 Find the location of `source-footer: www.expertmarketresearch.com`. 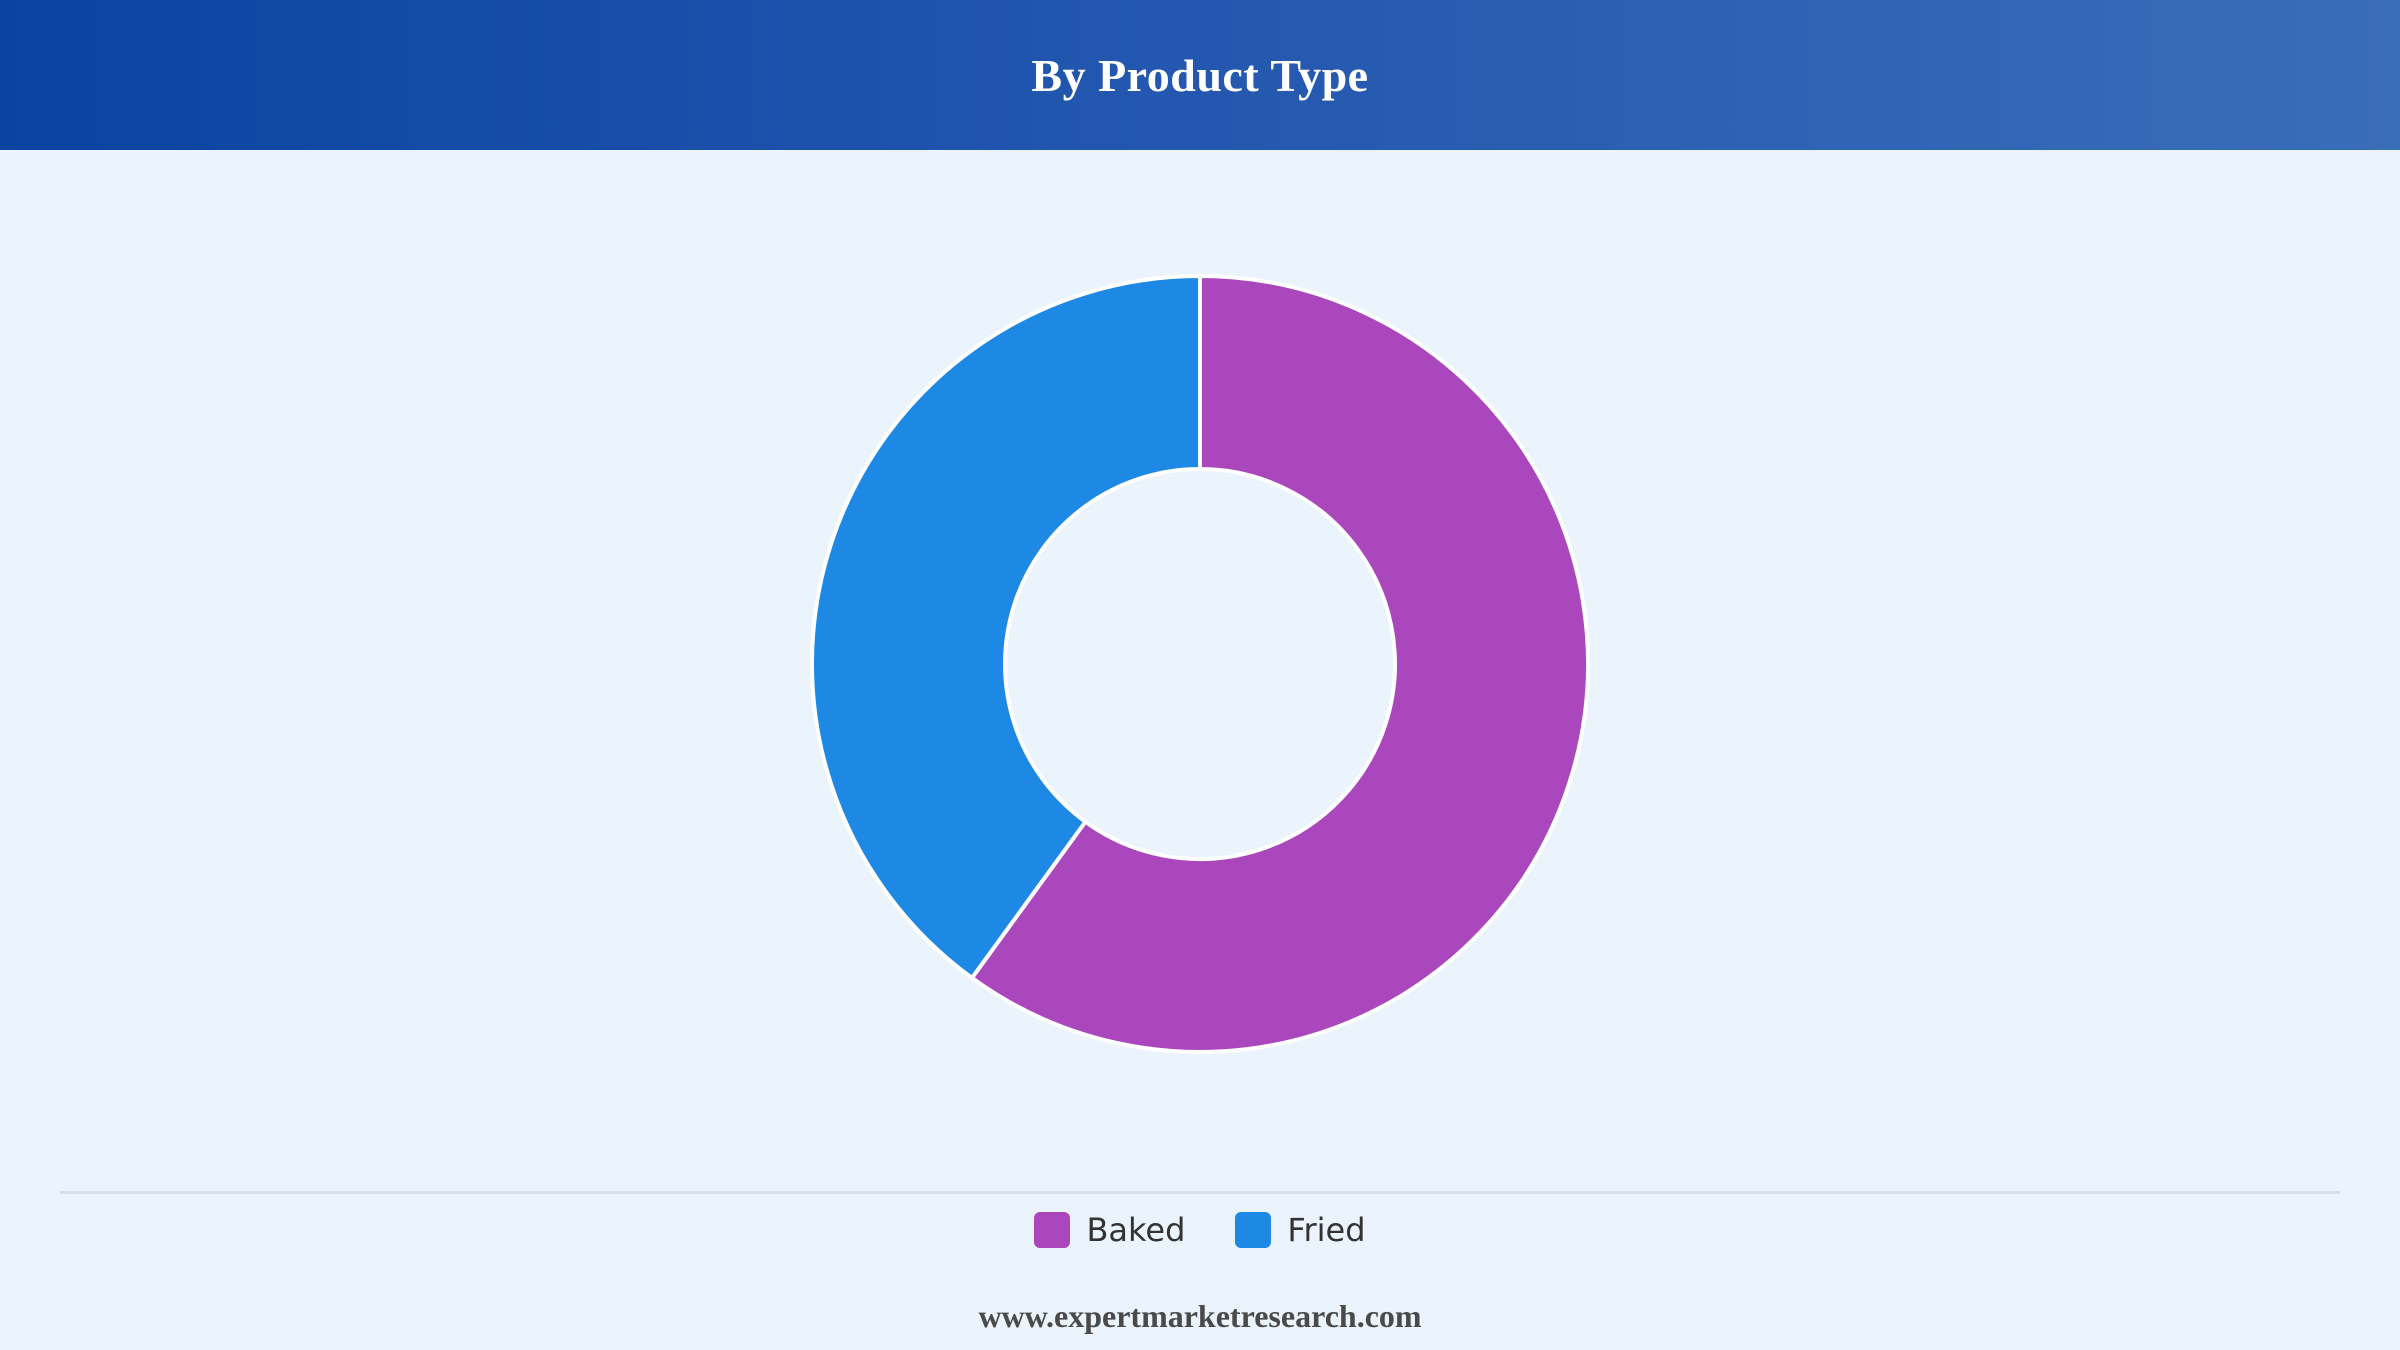

source-footer: www.expertmarketresearch.com is located at coordinates (1200, 1316).